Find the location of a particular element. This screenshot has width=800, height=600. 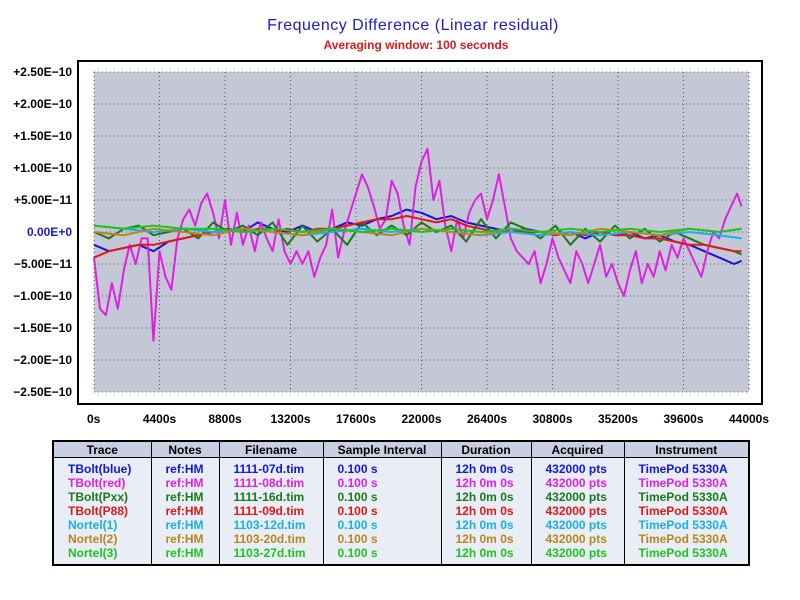

x-tick-label: 8800s is located at coordinates (225, 419).